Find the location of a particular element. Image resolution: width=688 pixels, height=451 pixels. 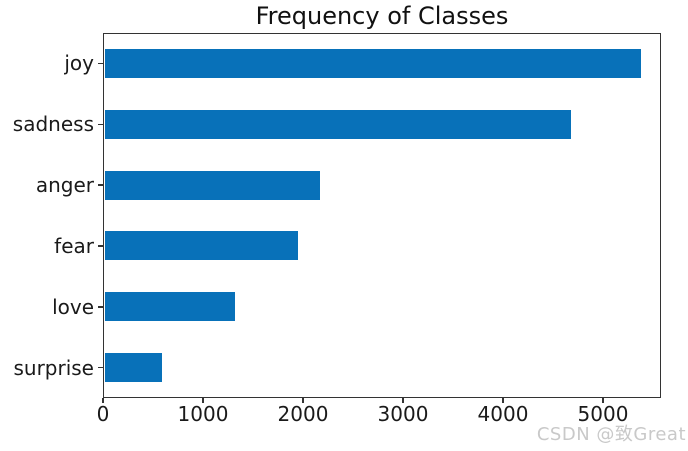

bar-sadness is located at coordinates (338, 124).